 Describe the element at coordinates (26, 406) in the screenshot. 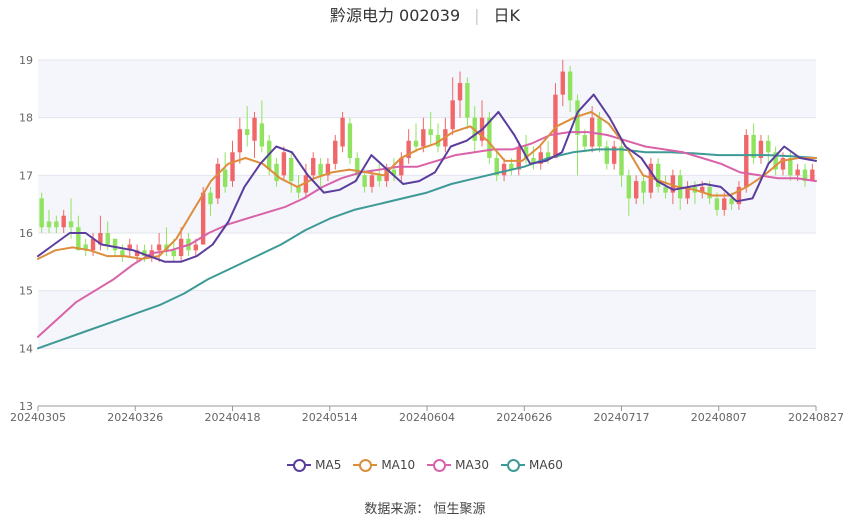

I see `y-tick-label: 13` at that location.